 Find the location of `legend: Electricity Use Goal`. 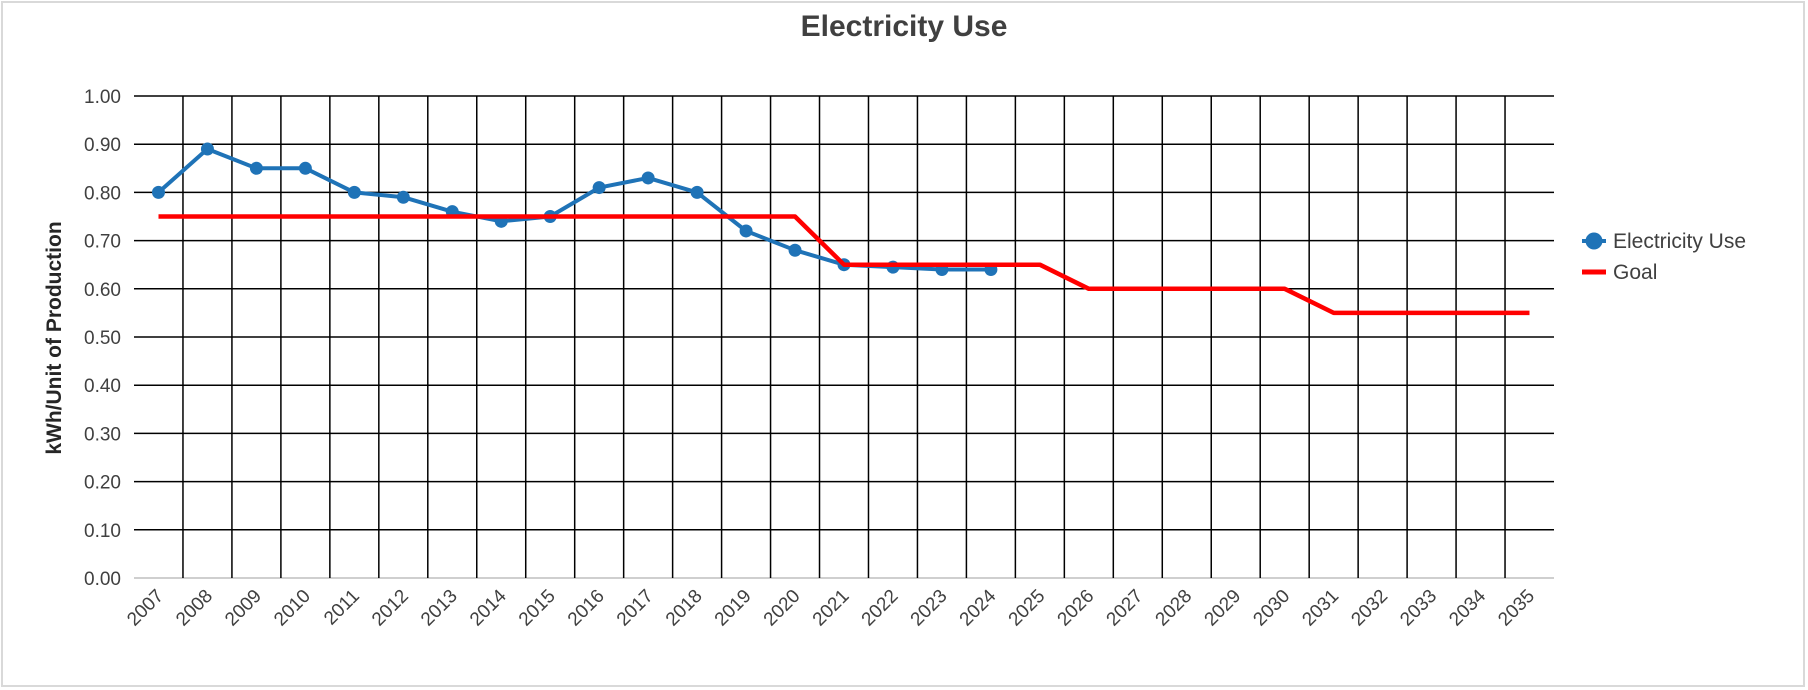

legend: Electricity Use Goal is located at coordinates (1664, 257).